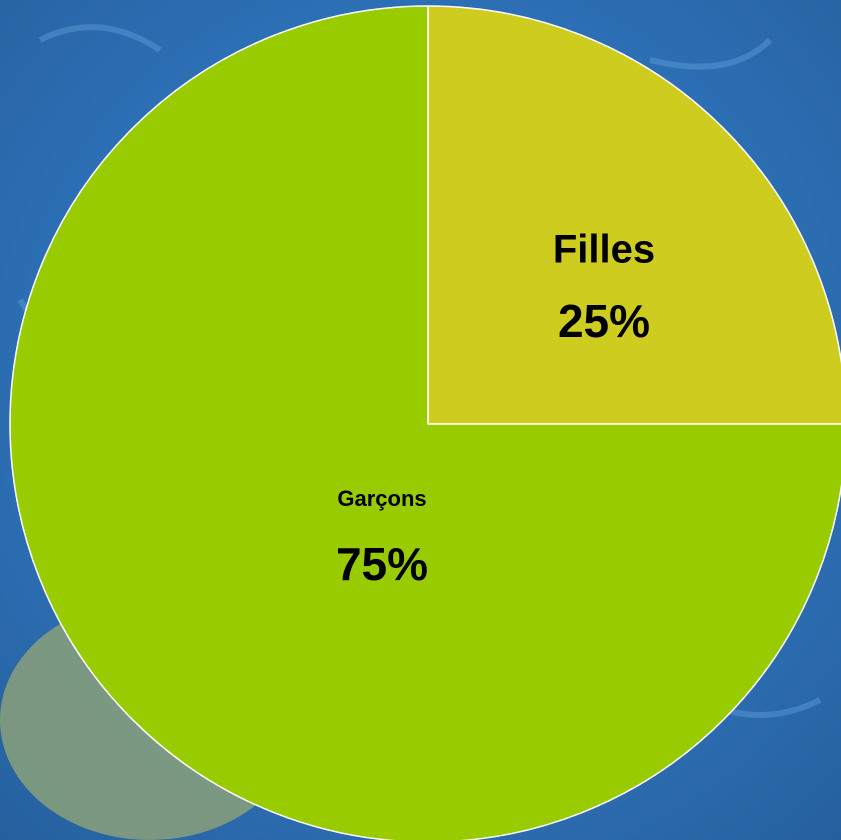 This screenshot has height=840, width=841. What do you see at coordinates (381, 498) in the screenshot?
I see `slice-label: Garçons` at bounding box center [381, 498].